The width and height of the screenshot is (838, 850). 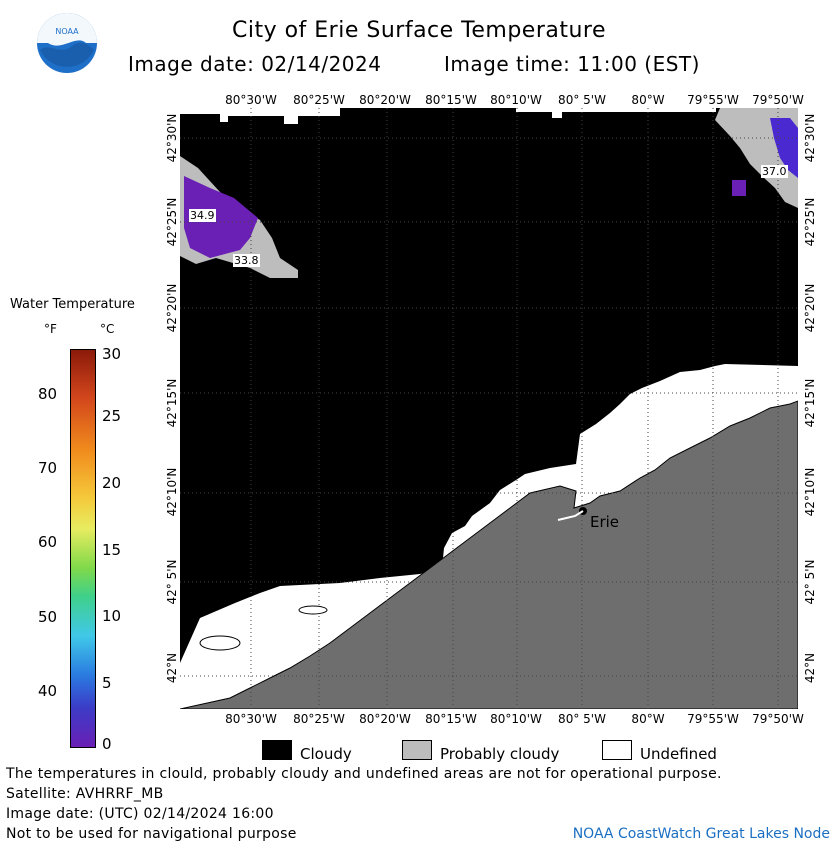 I want to click on c-tick: 15, so click(x=112, y=550).